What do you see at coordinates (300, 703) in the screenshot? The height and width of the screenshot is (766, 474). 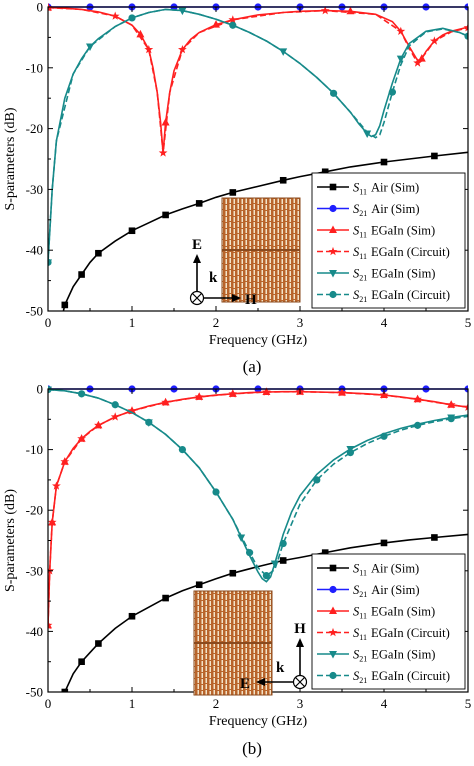 I see `x-tick-label: 3` at bounding box center [300, 703].